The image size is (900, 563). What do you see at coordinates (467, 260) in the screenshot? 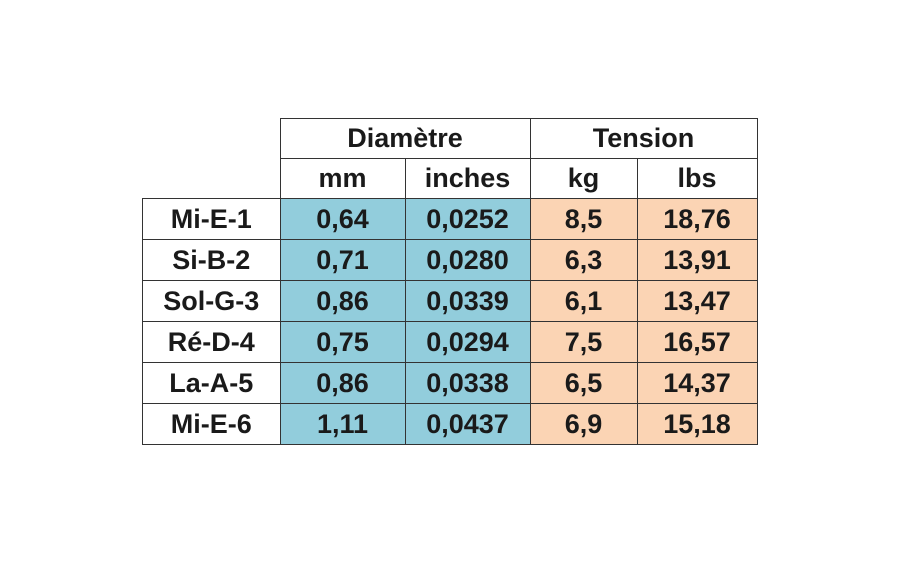
I see `value-cell: 0,0280` at bounding box center [467, 260].